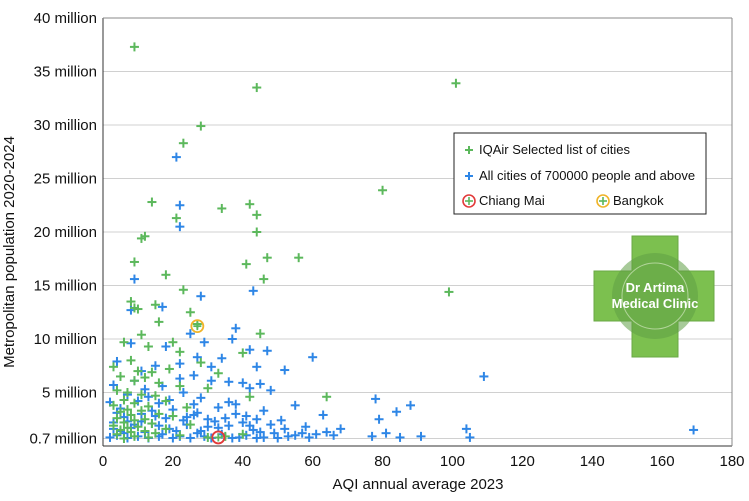 The image size is (749, 501). Describe the element at coordinates (65, 232) in the screenshot. I see `y-tick-label: 20 million` at that location.